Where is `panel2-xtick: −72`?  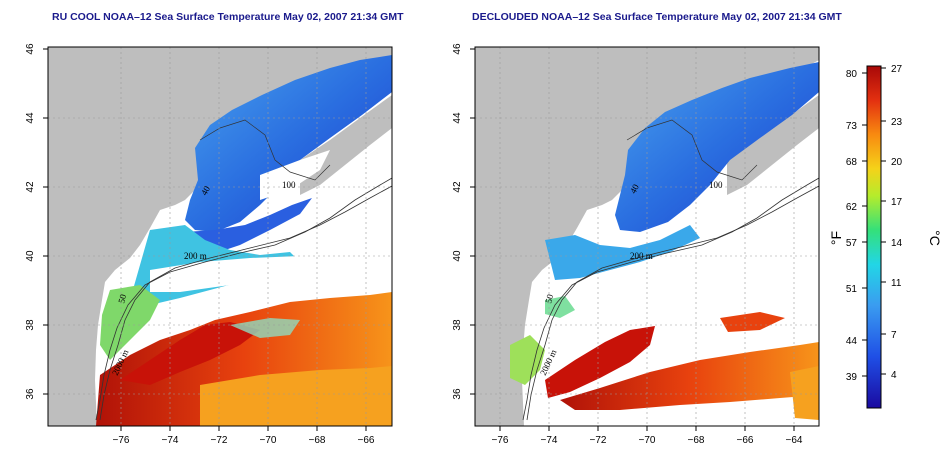
panel2-xtick: −72 is located at coordinates (598, 440).